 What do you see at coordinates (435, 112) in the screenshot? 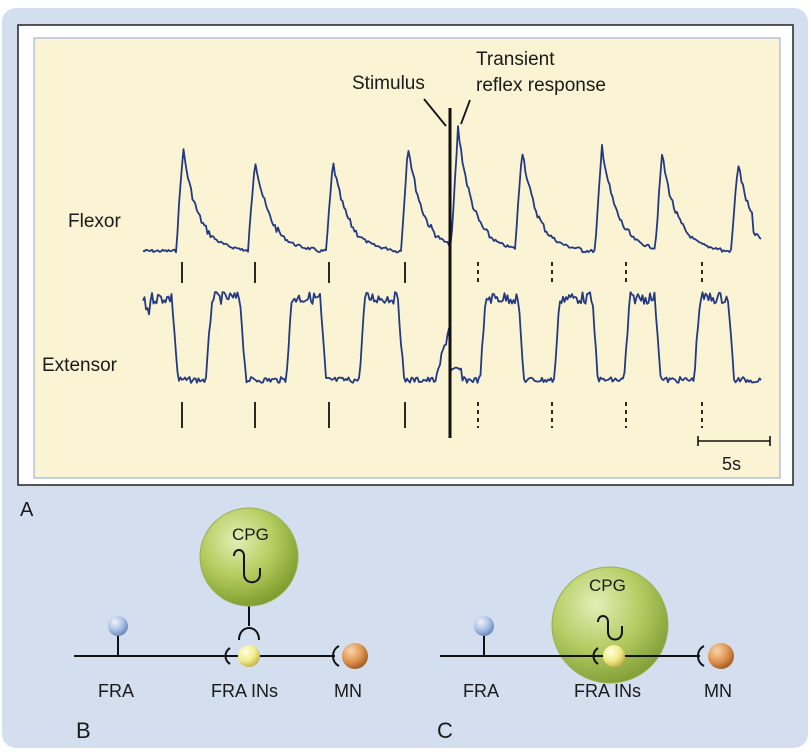
I see `stimulus-pointer` at bounding box center [435, 112].